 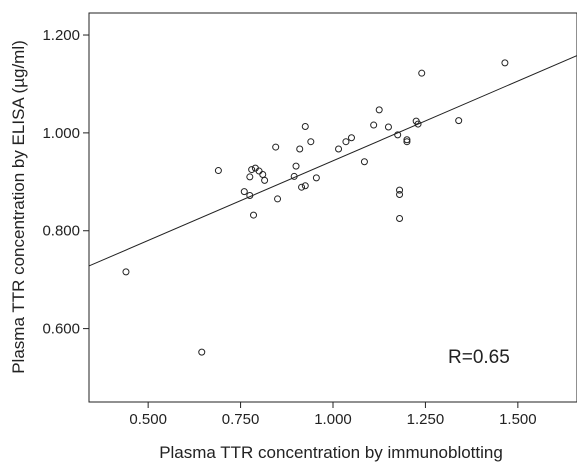 I want to click on y-tick-label: 1.000, so click(x=61, y=133).